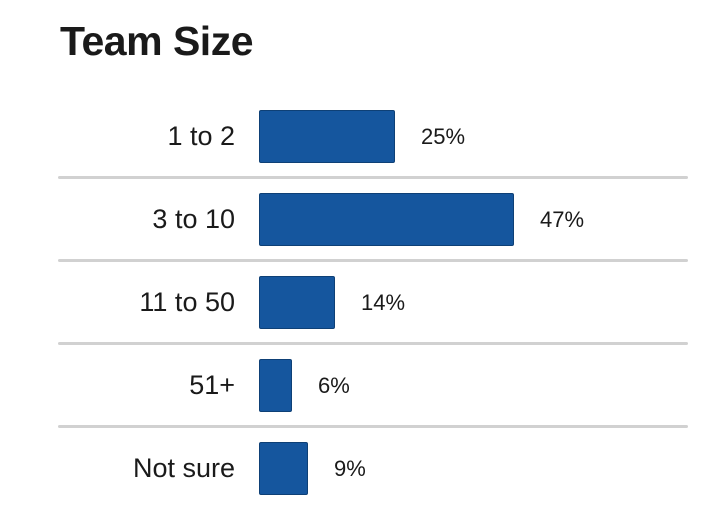 The height and width of the screenshot is (516, 720). I want to click on bar-row: Not sure 9%, so click(373, 468).